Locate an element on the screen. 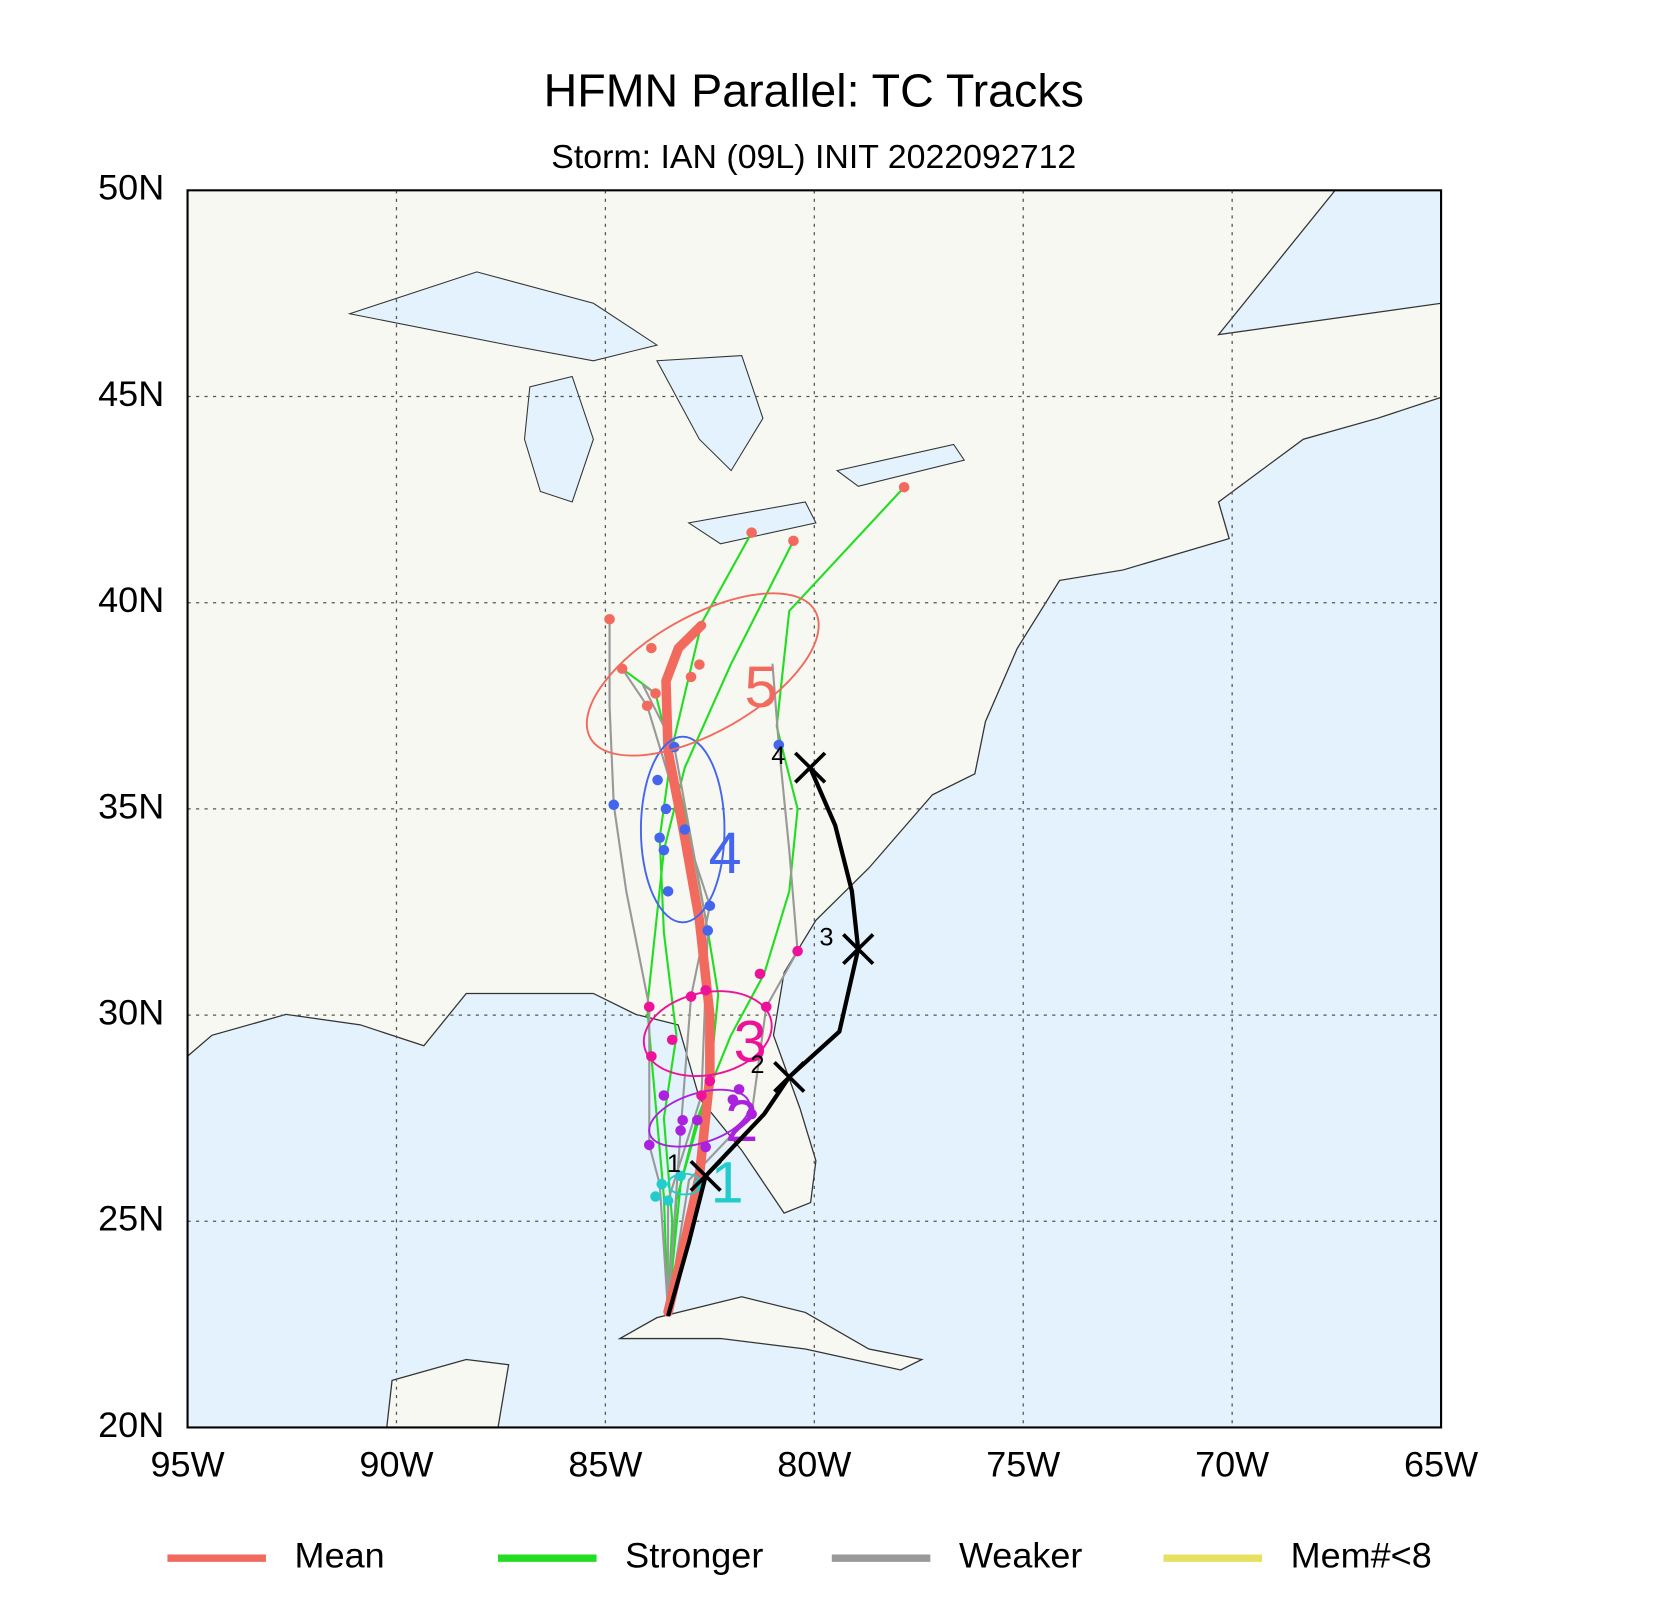 This screenshot has height=1600, width=1653. day-label: 3 is located at coordinates (750, 1042).